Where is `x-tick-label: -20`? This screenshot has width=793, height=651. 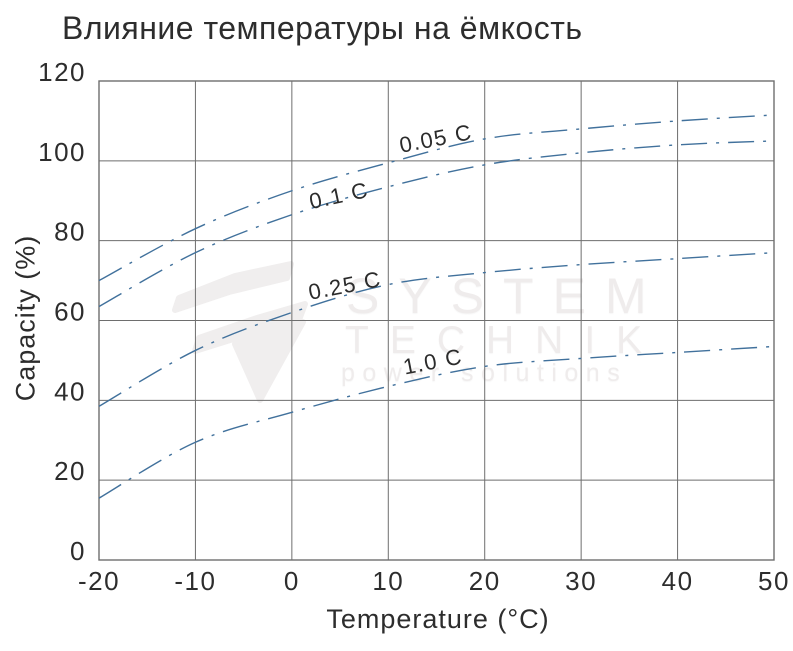
x-tick-label: -20 is located at coordinates (99, 581).